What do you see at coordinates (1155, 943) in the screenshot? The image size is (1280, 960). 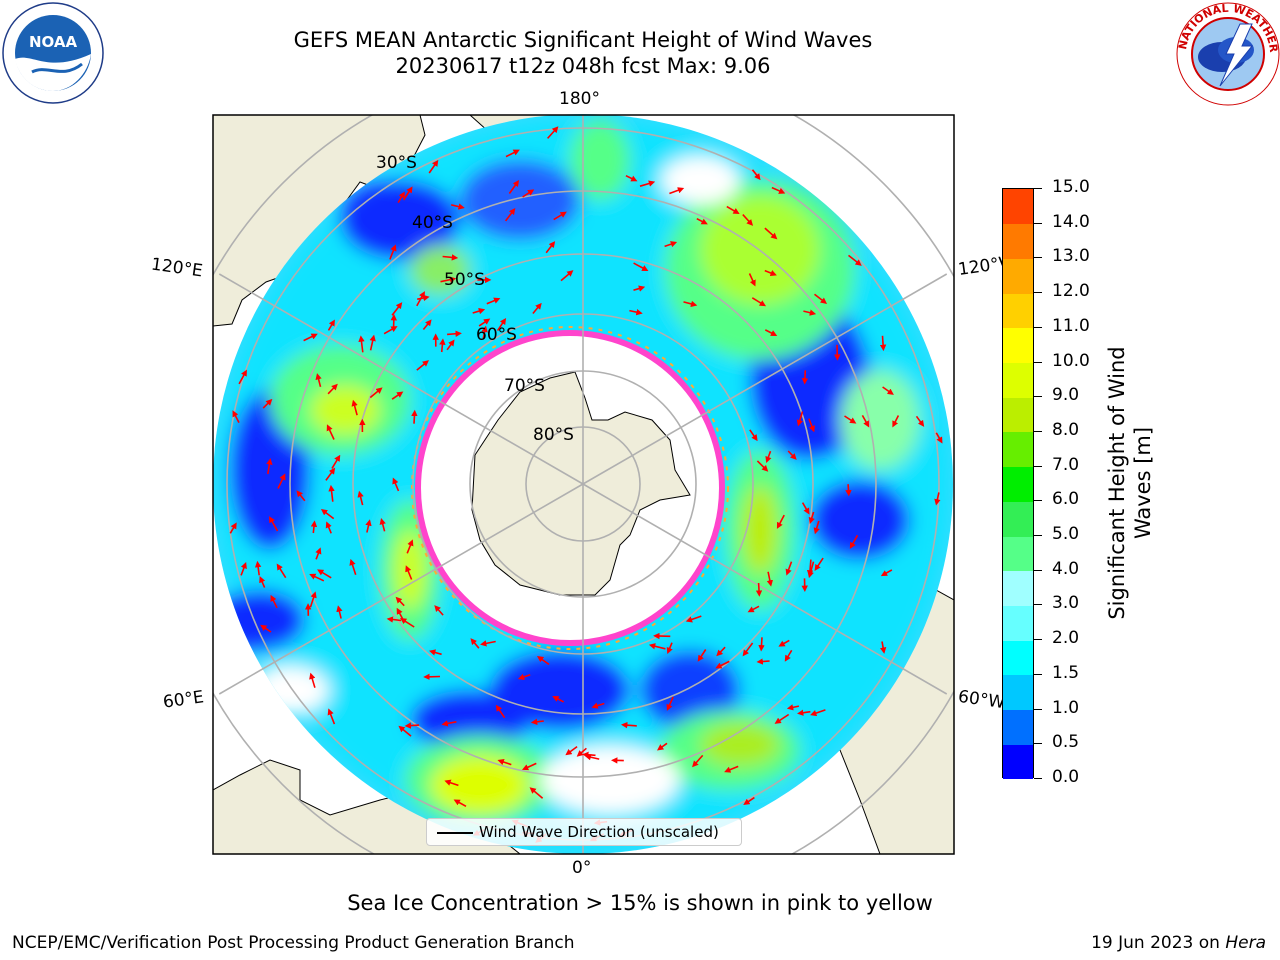 I see `footer-date-text: 19 Jun 2023 on` at bounding box center [1155, 943].